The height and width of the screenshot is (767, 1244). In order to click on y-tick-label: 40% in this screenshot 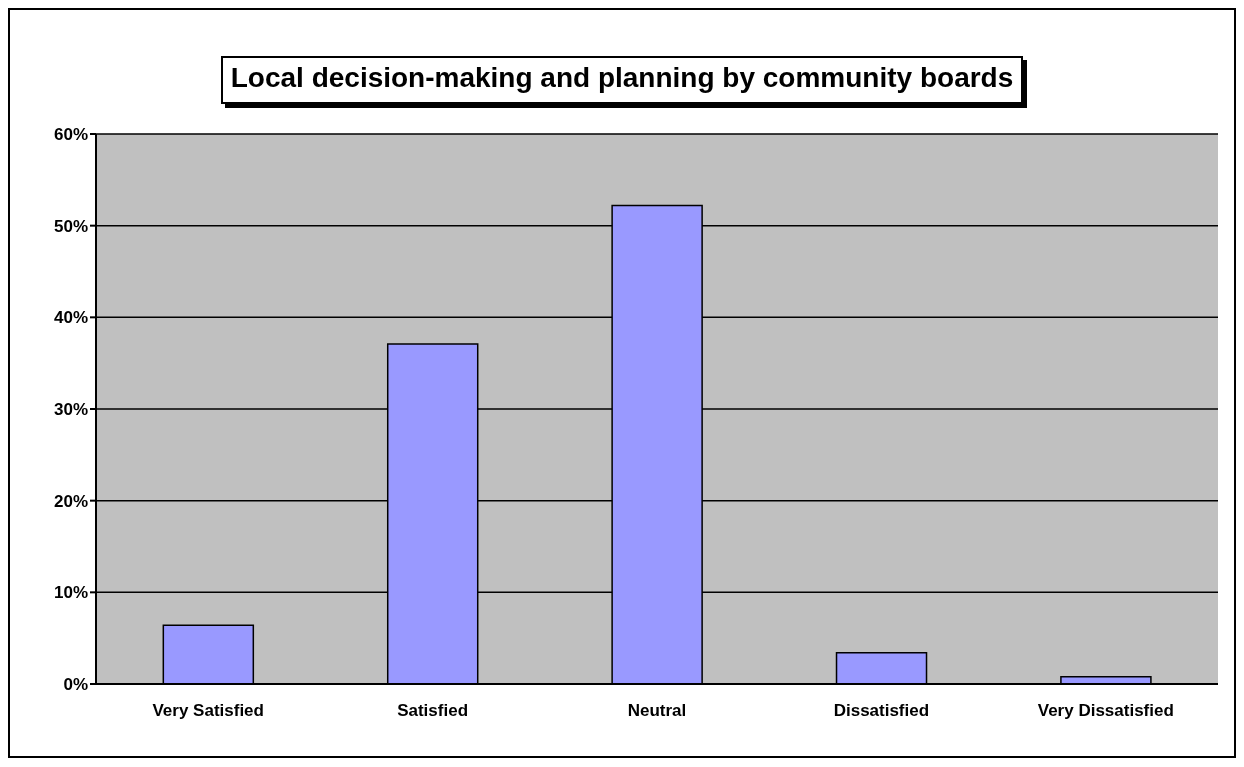, I will do `click(70, 318)`.